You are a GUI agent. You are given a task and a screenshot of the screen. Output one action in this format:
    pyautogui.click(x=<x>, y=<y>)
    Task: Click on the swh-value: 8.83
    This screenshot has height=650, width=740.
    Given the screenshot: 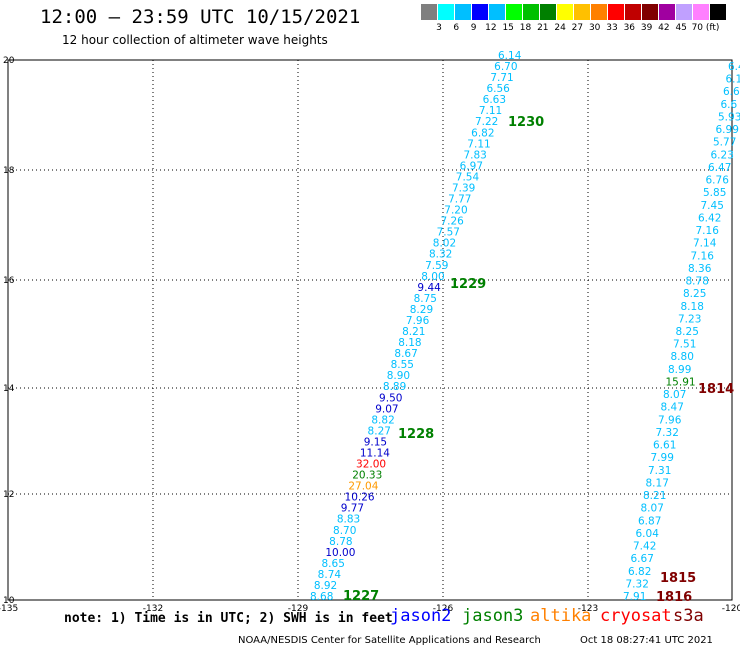 What is the action you would take?
    pyautogui.click(x=348, y=520)
    